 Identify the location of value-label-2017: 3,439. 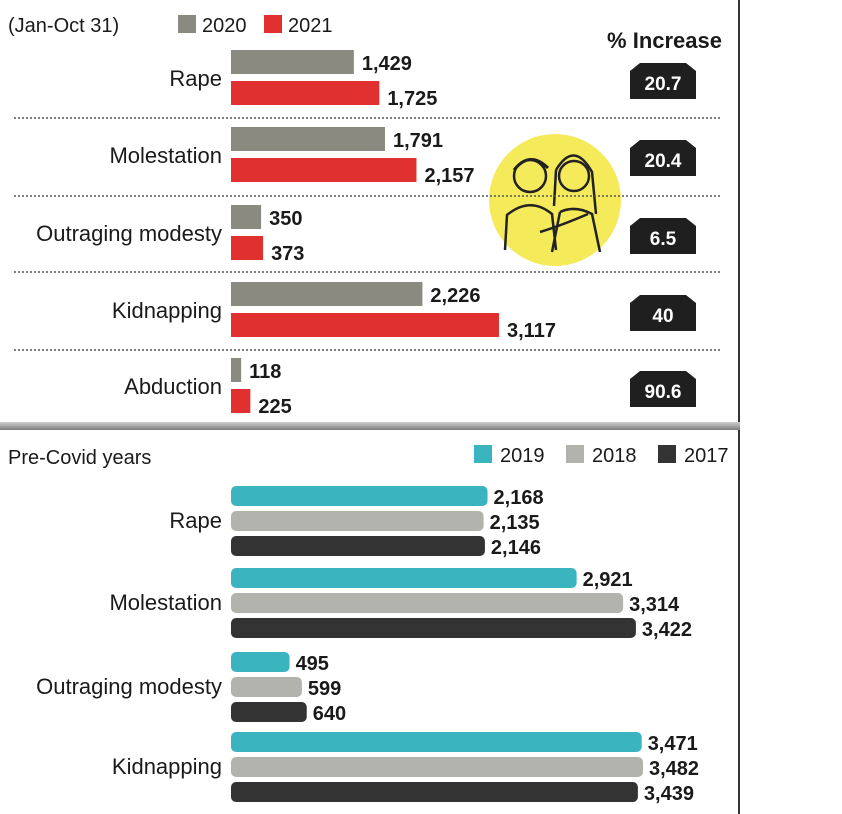
(669, 794).